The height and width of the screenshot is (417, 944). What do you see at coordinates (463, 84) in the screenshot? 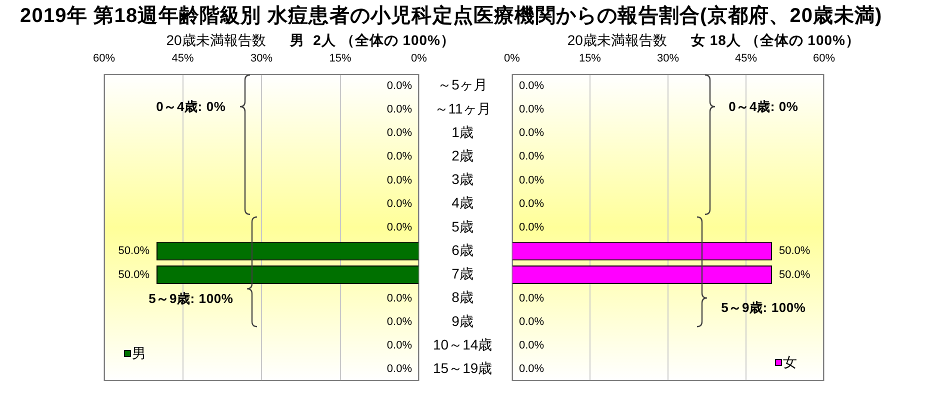
I see `y-tick-label: ～5ヶ月` at bounding box center [463, 84].